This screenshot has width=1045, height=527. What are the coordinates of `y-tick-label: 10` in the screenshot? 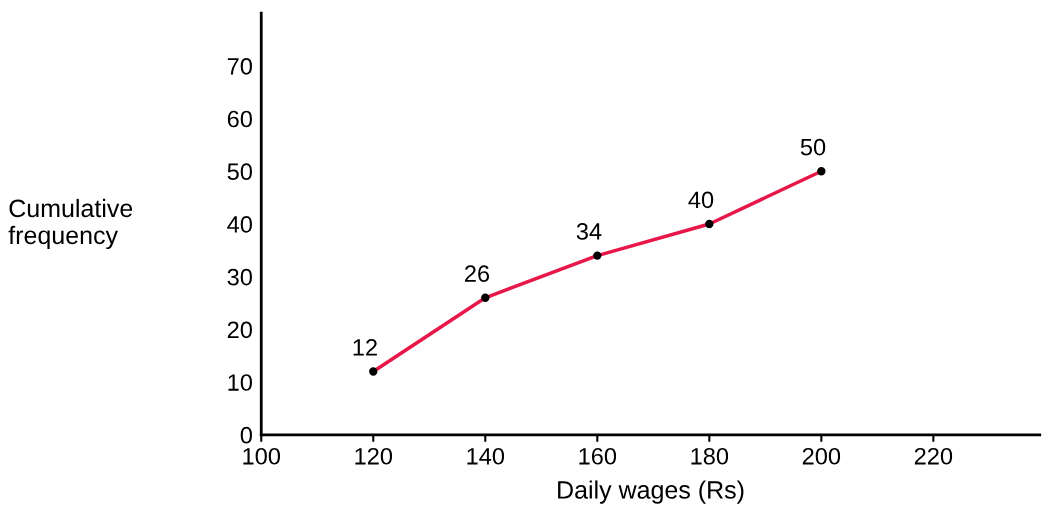 It's located at (240, 382).